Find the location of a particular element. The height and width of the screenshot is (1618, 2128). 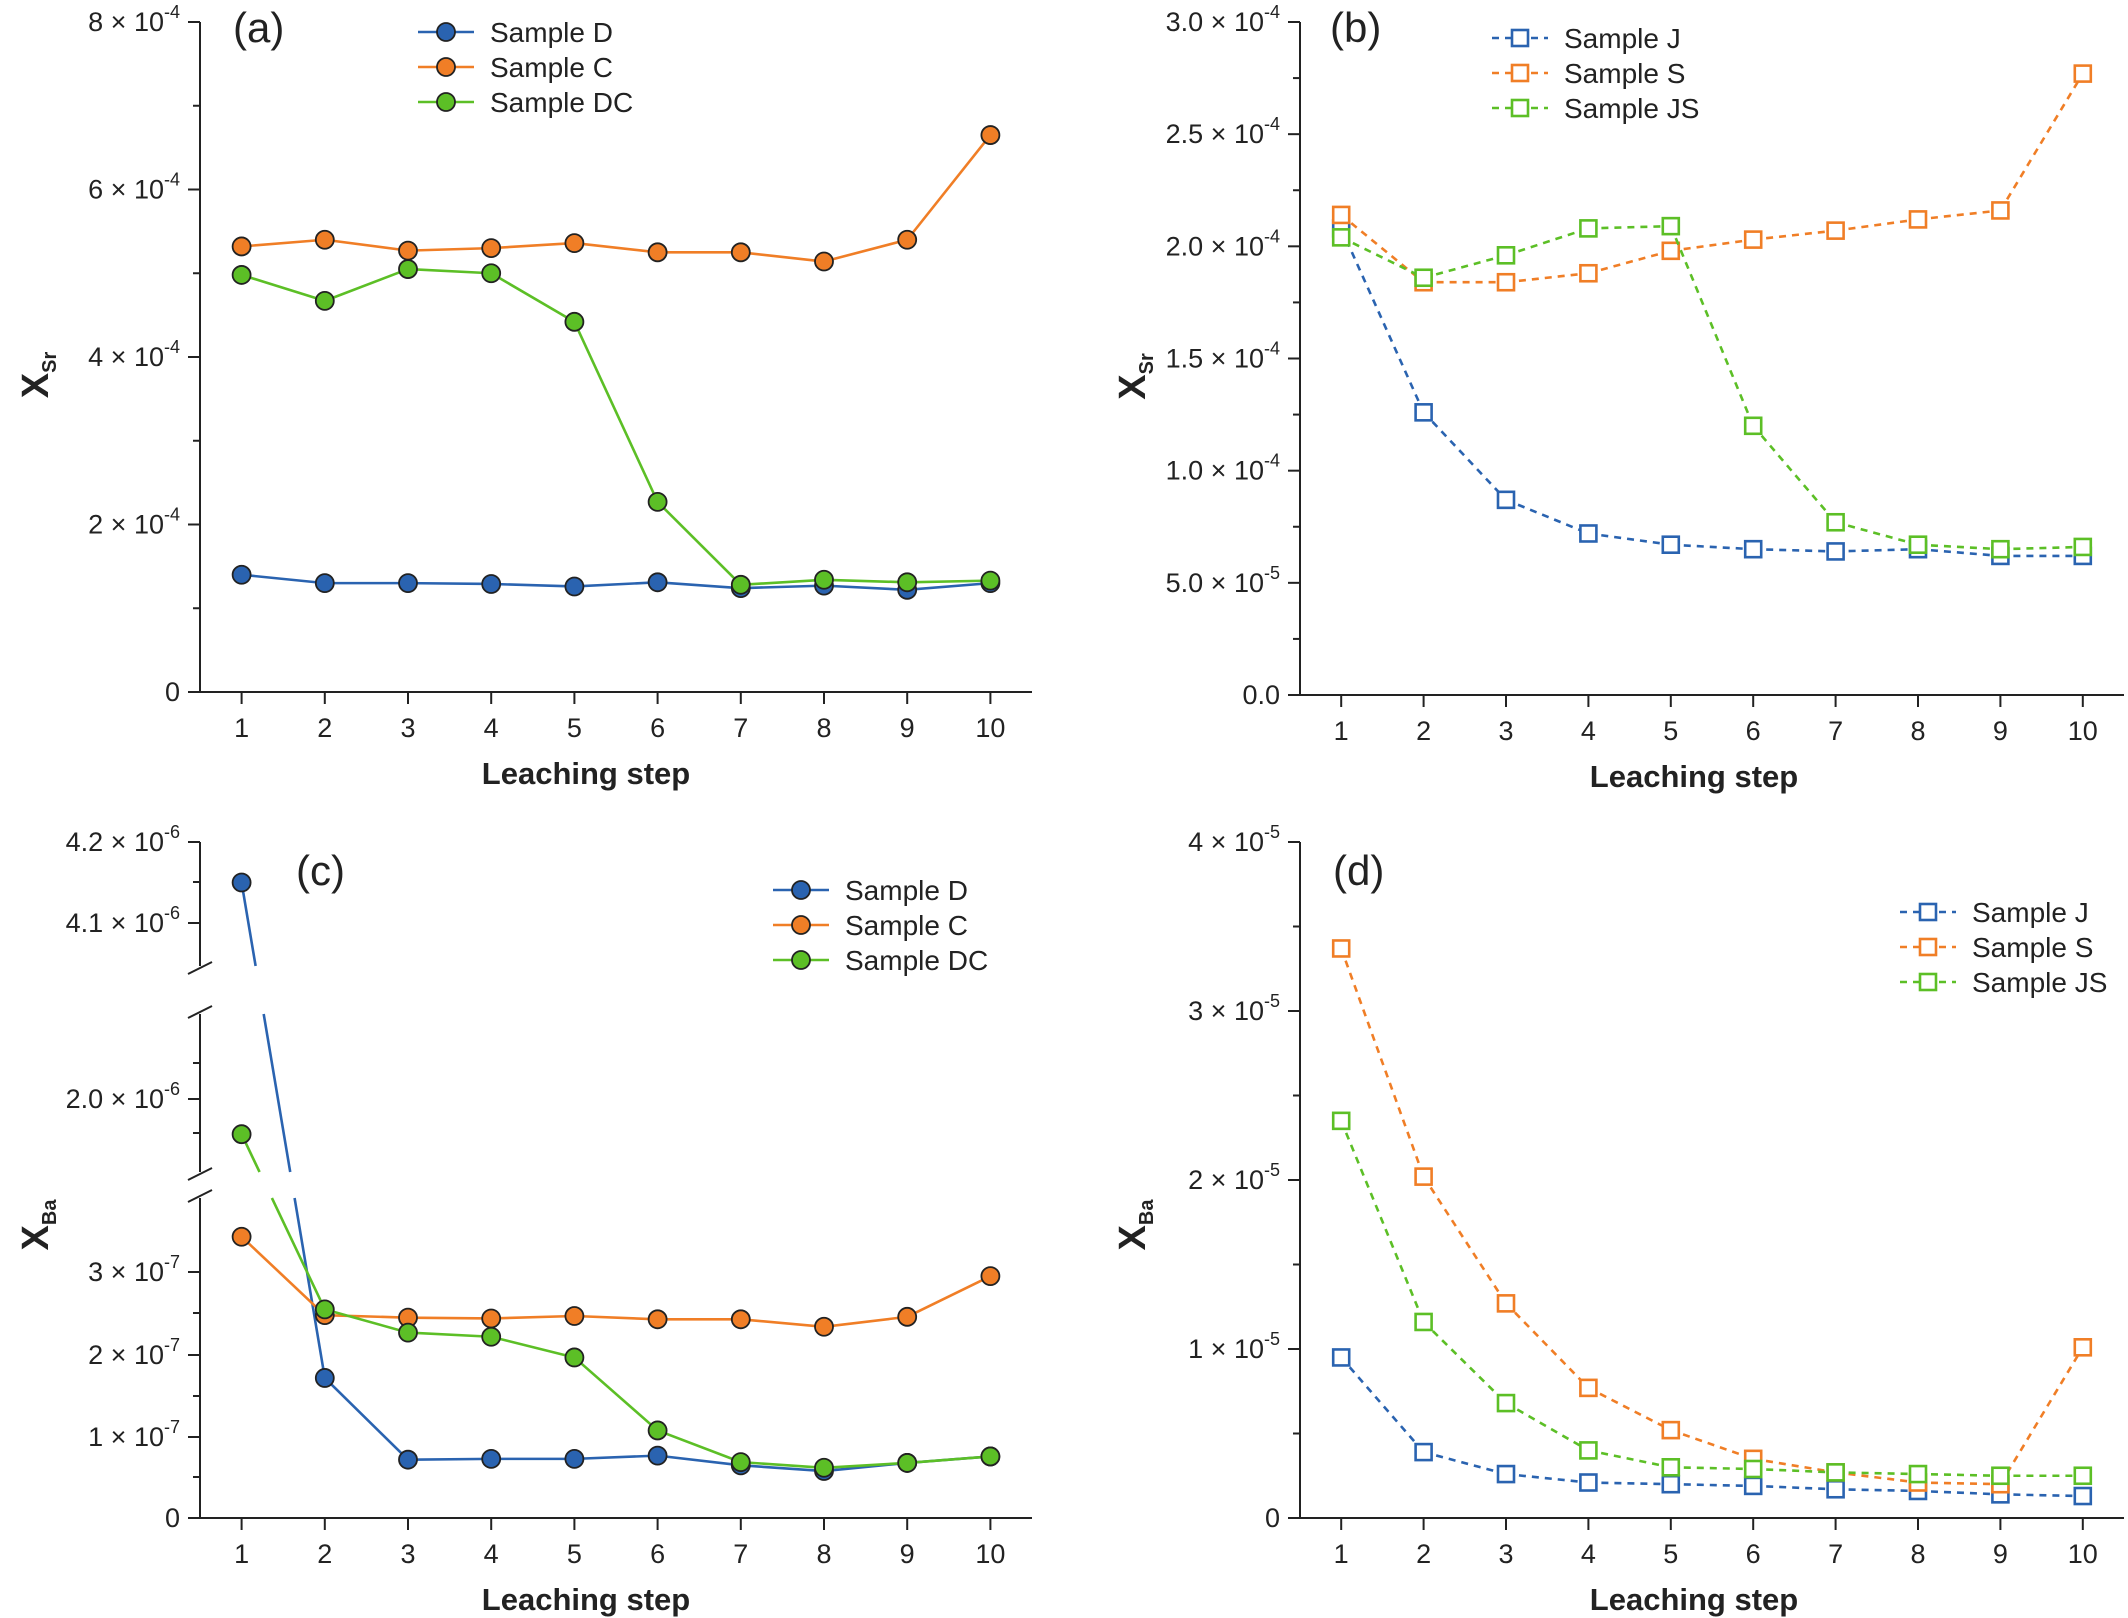

y-axis-title: XSr is located at coordinates (1135, 376).